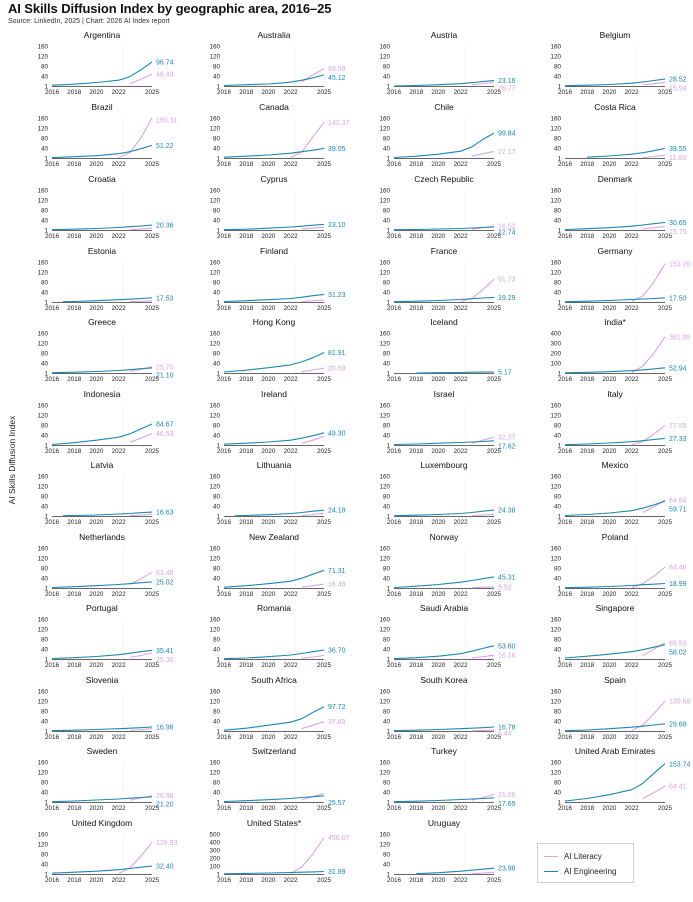  Describe the element at coordinates (507, 134) in the screenshot. I see `data-label-engineering: 99.84` at that location.